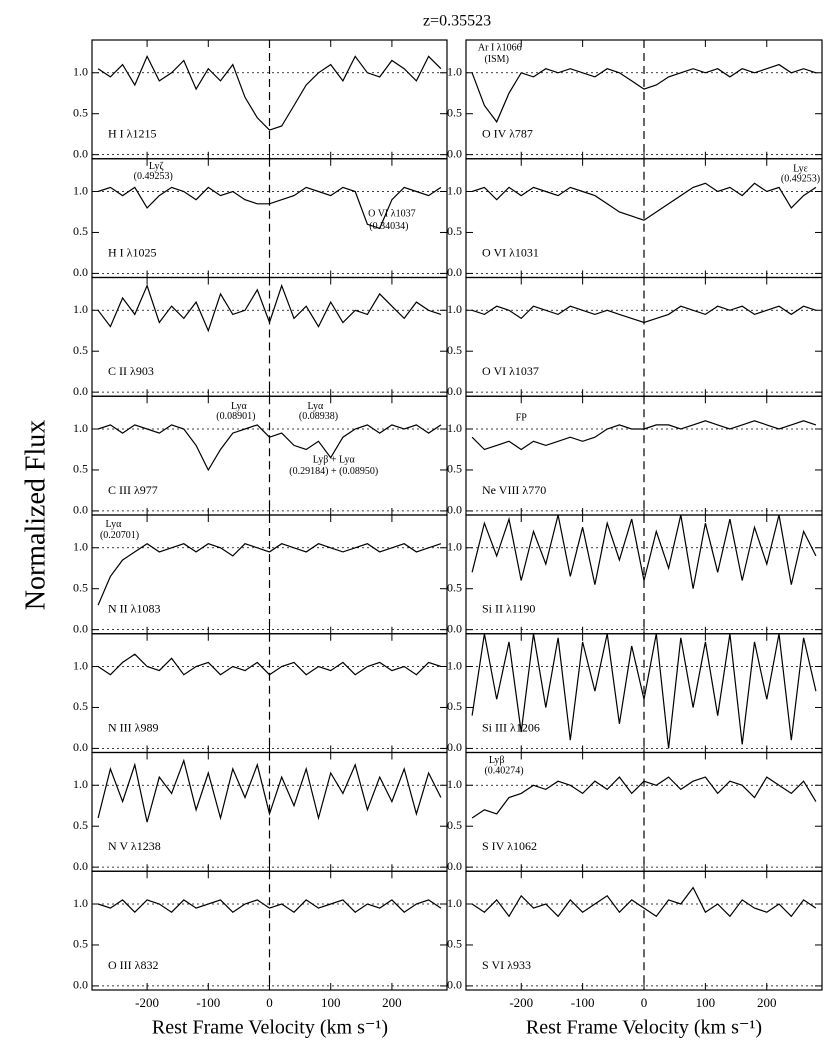 This screenshot has width=830, height=1040. What do you see at coordinates (119, 535) in the screenshot?
I see `annotation: (0.20701)` at bounding box center [119, 535].